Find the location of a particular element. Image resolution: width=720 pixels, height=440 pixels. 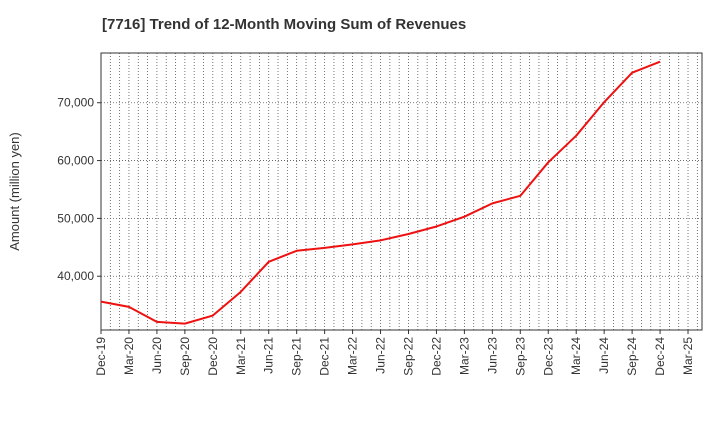

y-tick-label: 40,000 is located at coordinates (75, 276).